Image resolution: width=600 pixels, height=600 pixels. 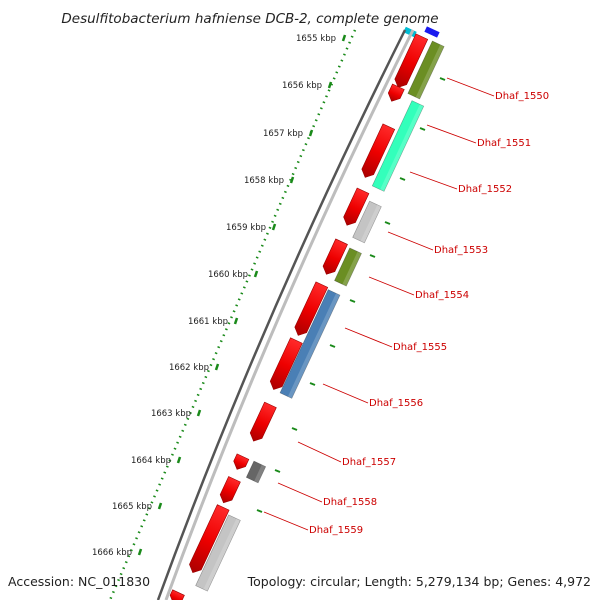 What do you see at coordinates (208, 322) in the screenshot?
I see `tick-label: 1661 kbp` at bounding box center [208, 322].